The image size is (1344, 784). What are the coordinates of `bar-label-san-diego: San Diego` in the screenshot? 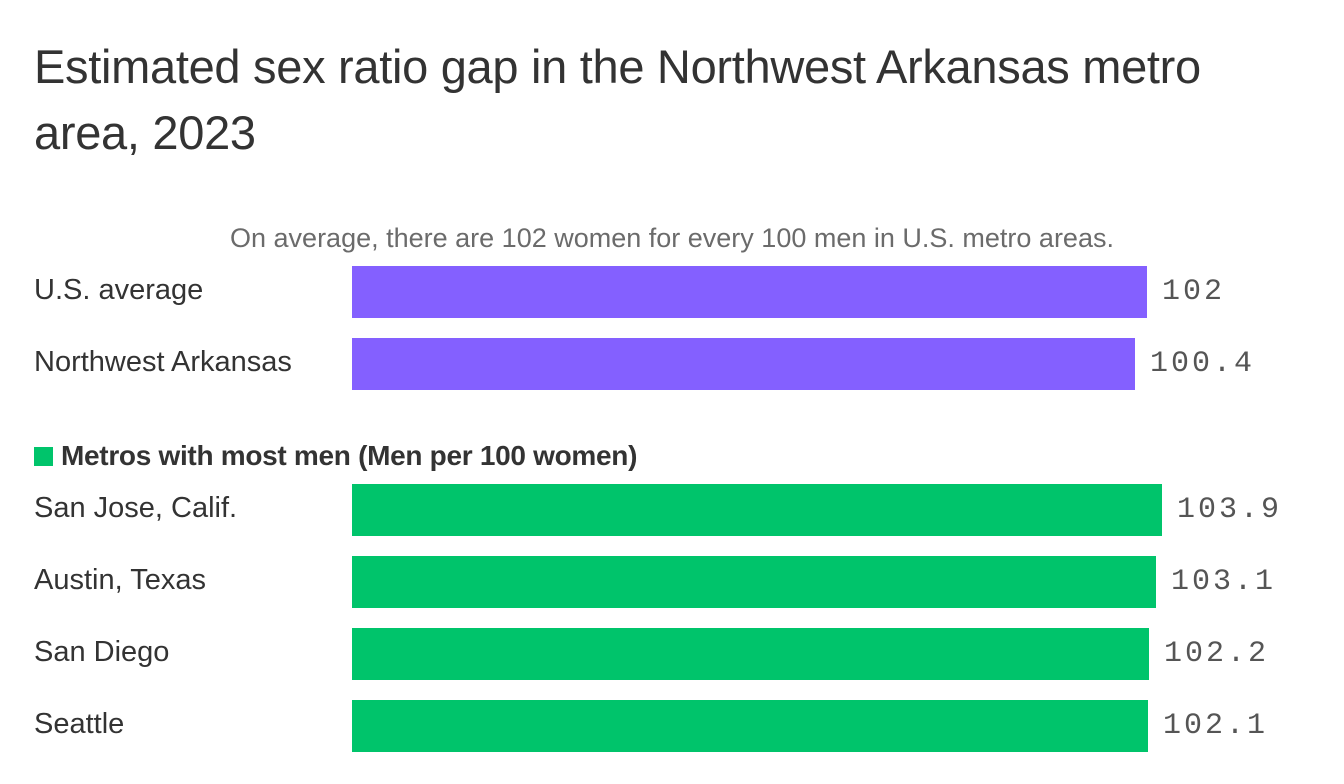 It's located at (102, 652).